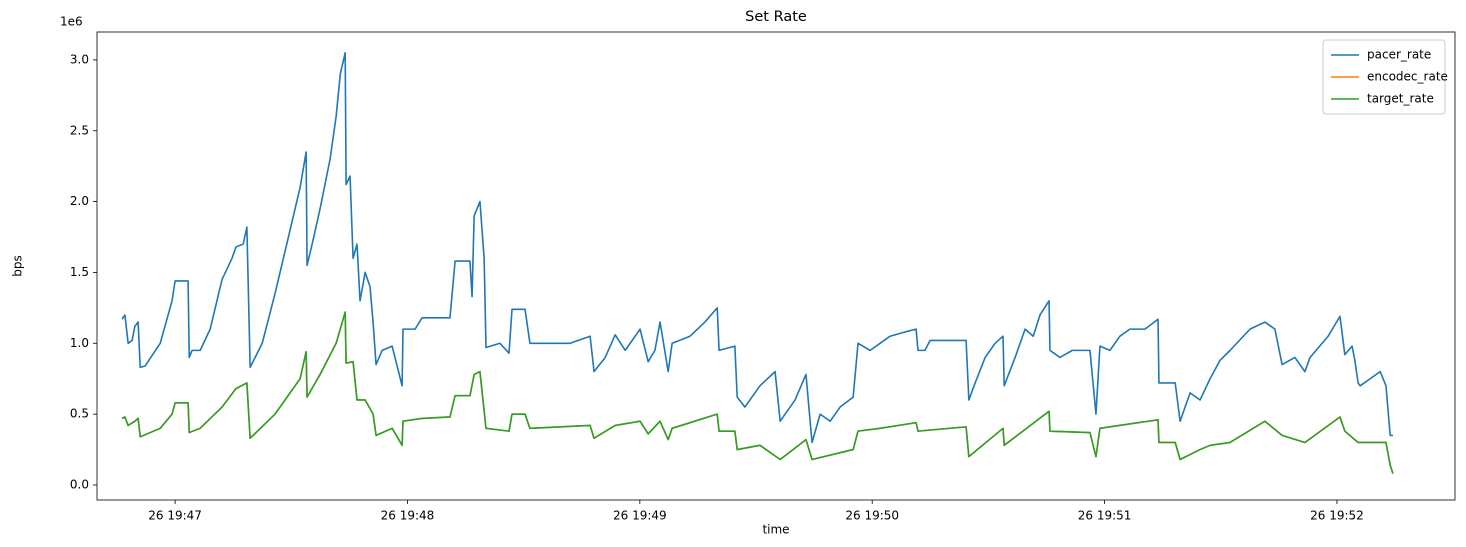 This screenshot has width=1466, height=547. What do you see at coordinates (1105, 516) in the screenshot?
I see `x-tick-label: 26 19:51` at bounding box center [1105, 516].